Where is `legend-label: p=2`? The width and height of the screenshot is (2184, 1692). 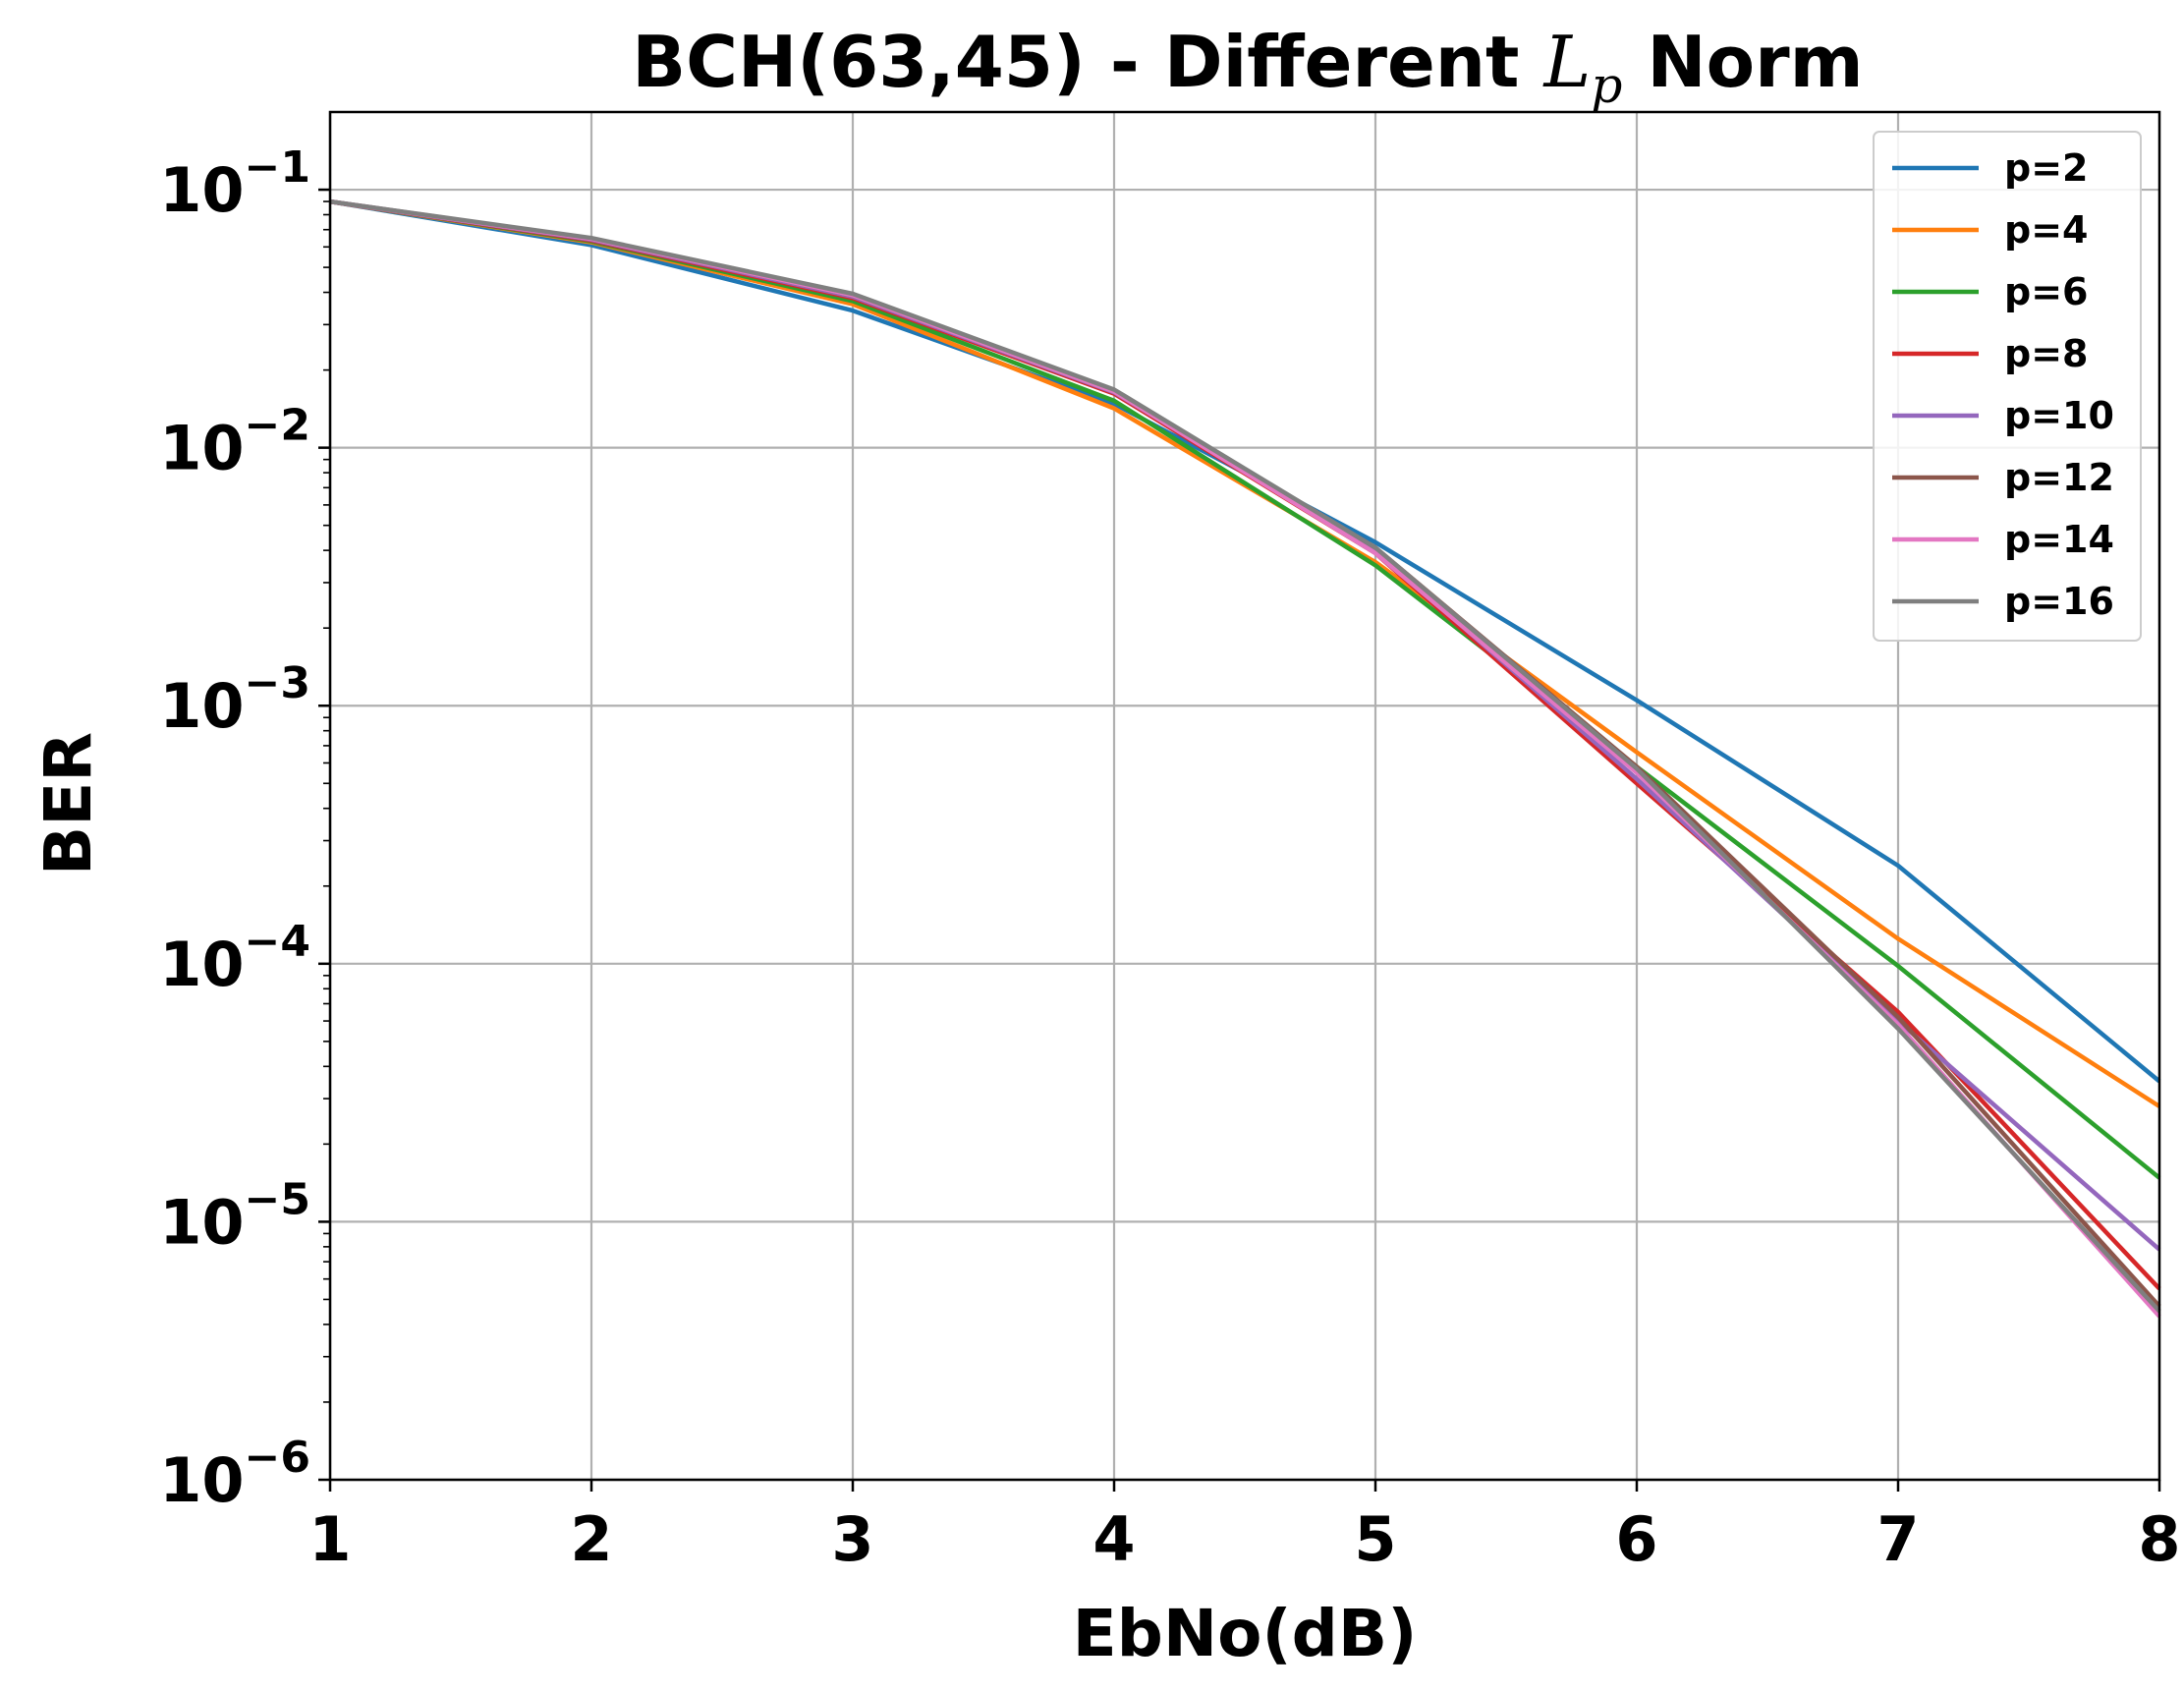 legend-label: p=2 is located at coordinates (2046, 168).